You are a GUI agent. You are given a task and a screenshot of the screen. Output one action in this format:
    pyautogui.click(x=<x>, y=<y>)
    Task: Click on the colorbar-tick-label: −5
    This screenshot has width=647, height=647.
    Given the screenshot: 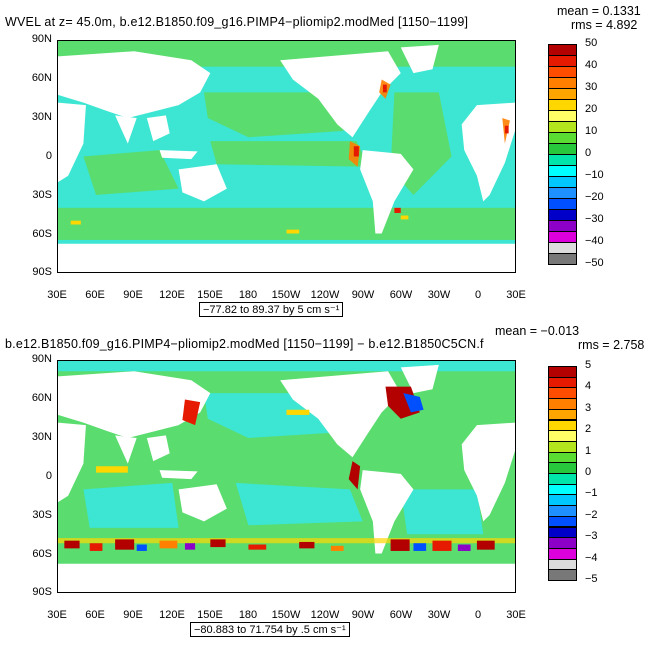 What is the action you would take?
    pyautogui.click(x=591, y=579)
    